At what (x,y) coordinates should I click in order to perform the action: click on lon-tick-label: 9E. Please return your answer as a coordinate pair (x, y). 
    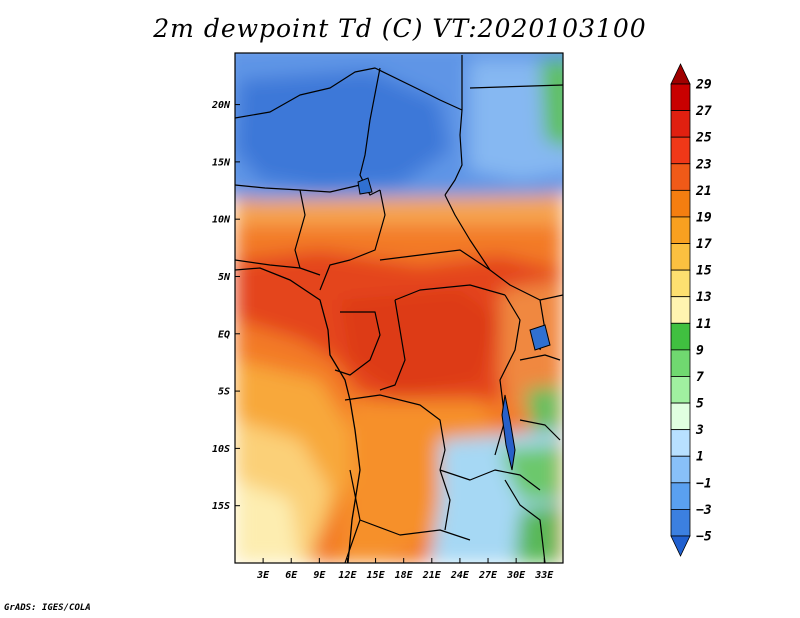
    Looking at the image, I should click on (319, 575).